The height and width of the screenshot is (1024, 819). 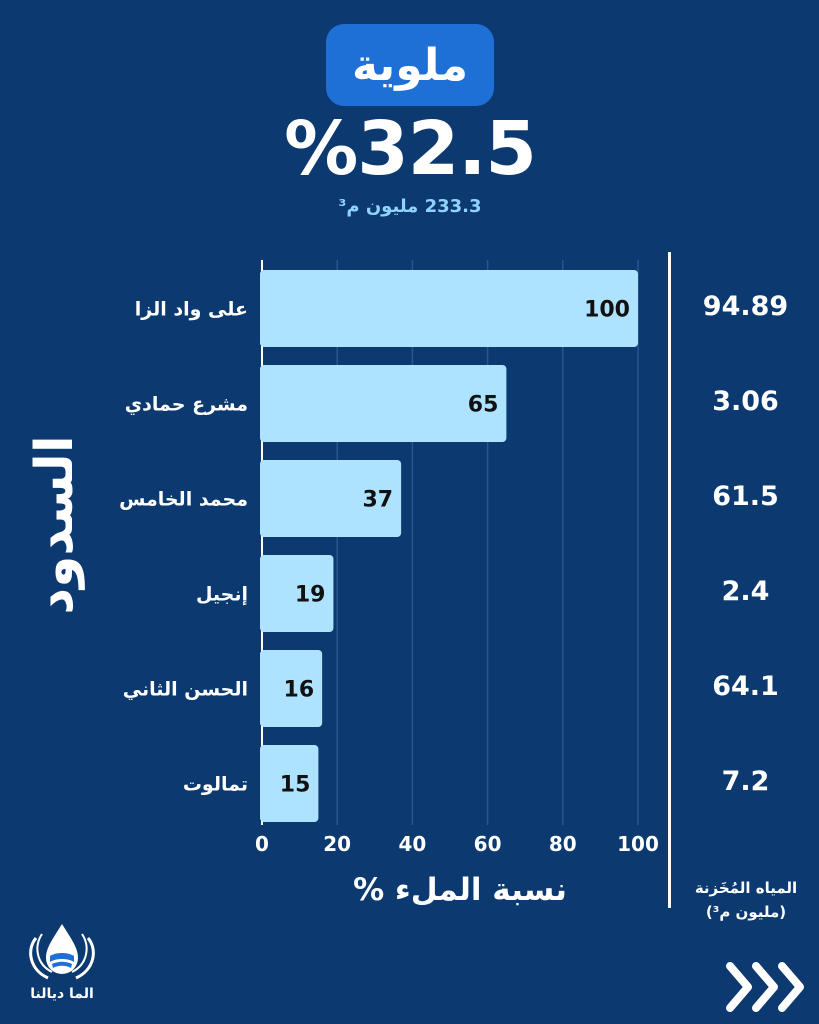 I want to click on x-tick-label-80: 80, so click(x=563, y=844).